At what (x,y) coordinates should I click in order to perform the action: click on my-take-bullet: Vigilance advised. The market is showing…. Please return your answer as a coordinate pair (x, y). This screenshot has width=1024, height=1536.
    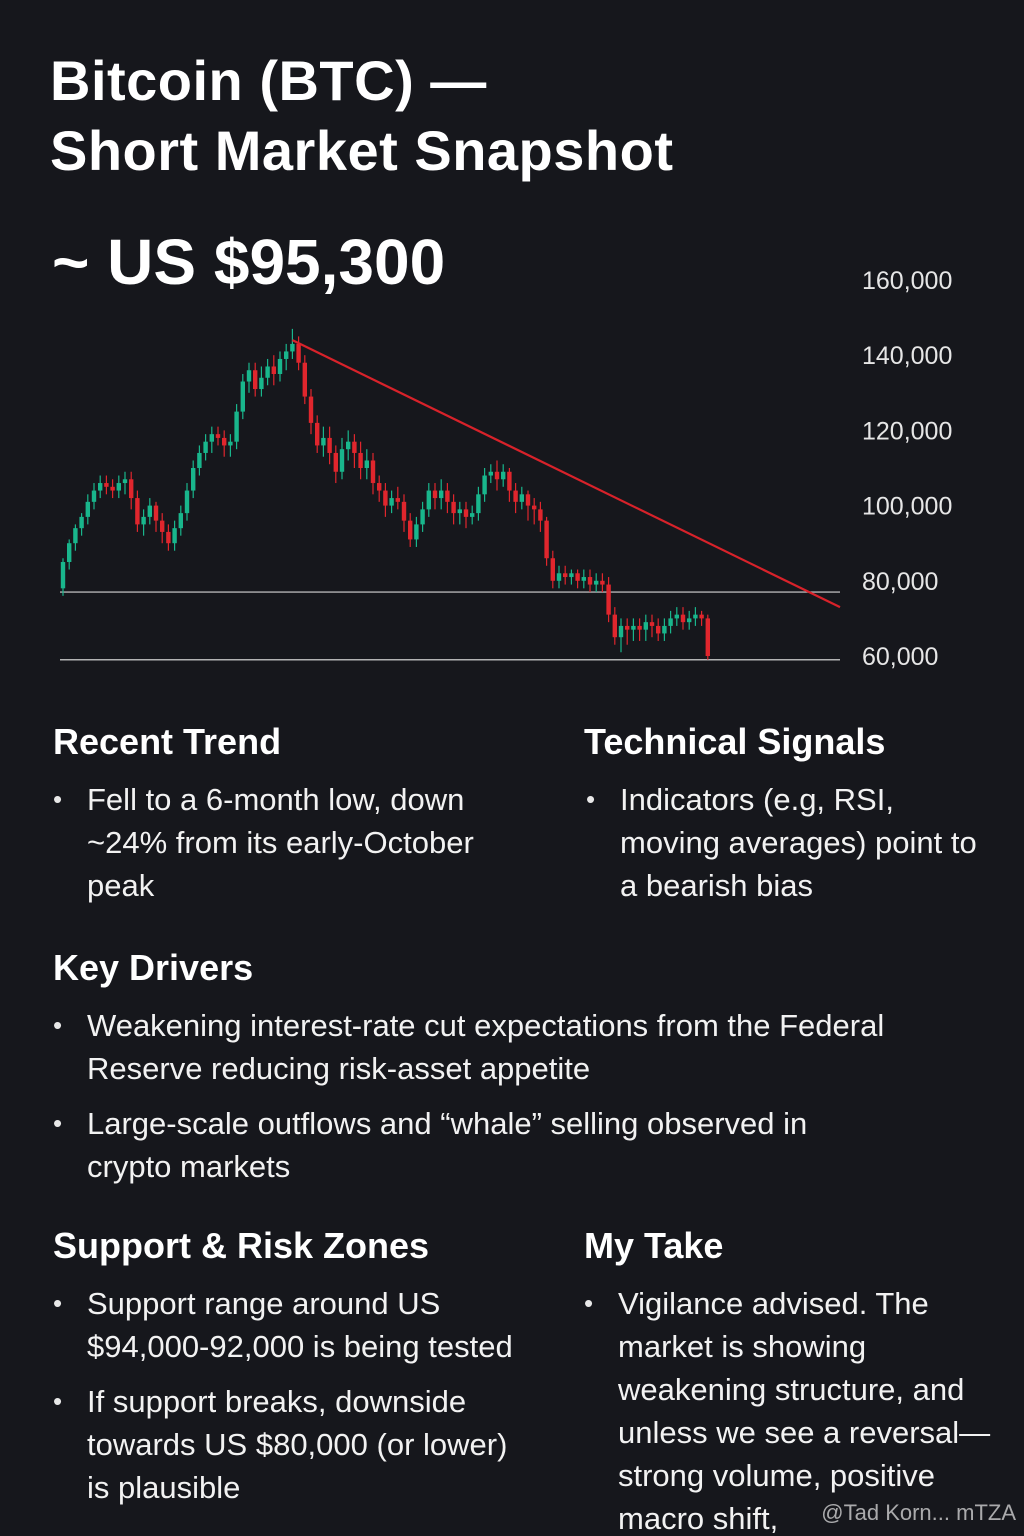
    Looking at the image, I should click on (794, 1409).